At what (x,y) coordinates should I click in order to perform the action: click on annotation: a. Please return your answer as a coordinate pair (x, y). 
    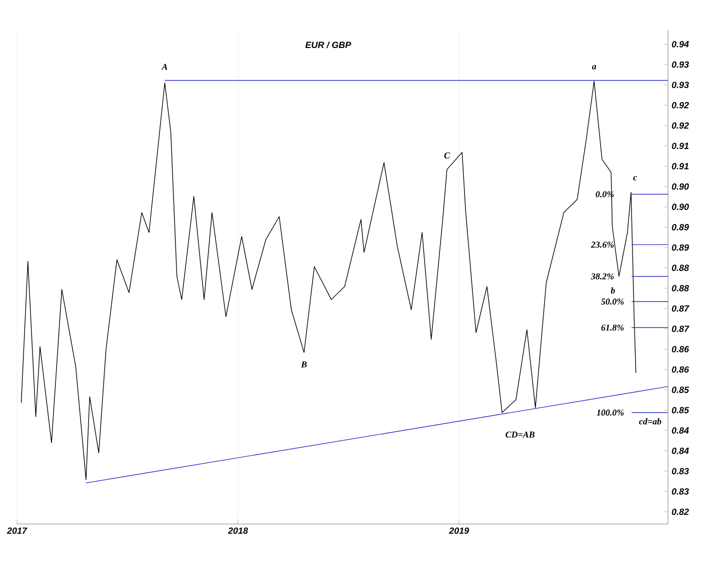
    Looking at the image, I should click on (594, 67).